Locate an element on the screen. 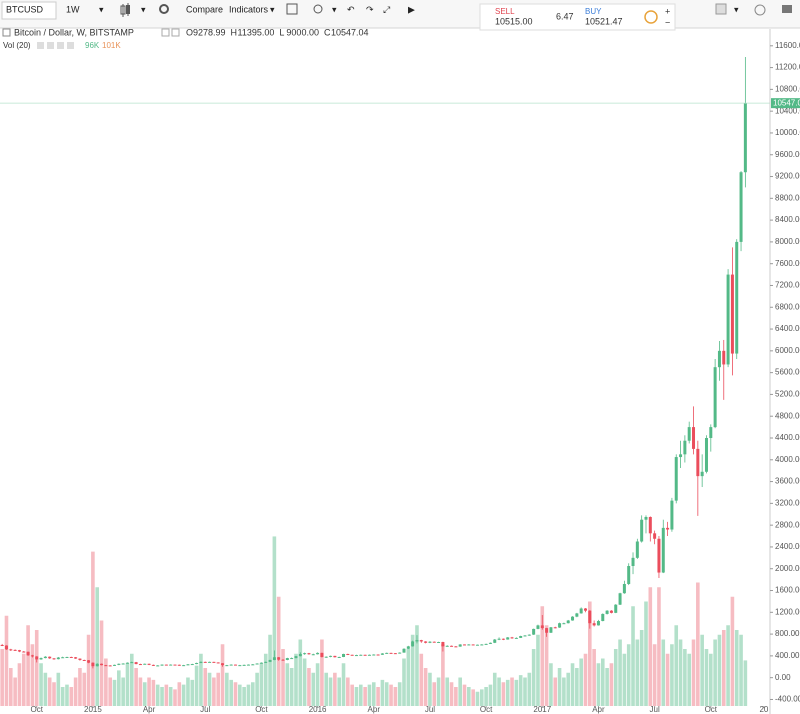 Image resolution: width=800 pixels, height=714 pixels. x-tick-label: Oct is located at coordinates (261, 709).